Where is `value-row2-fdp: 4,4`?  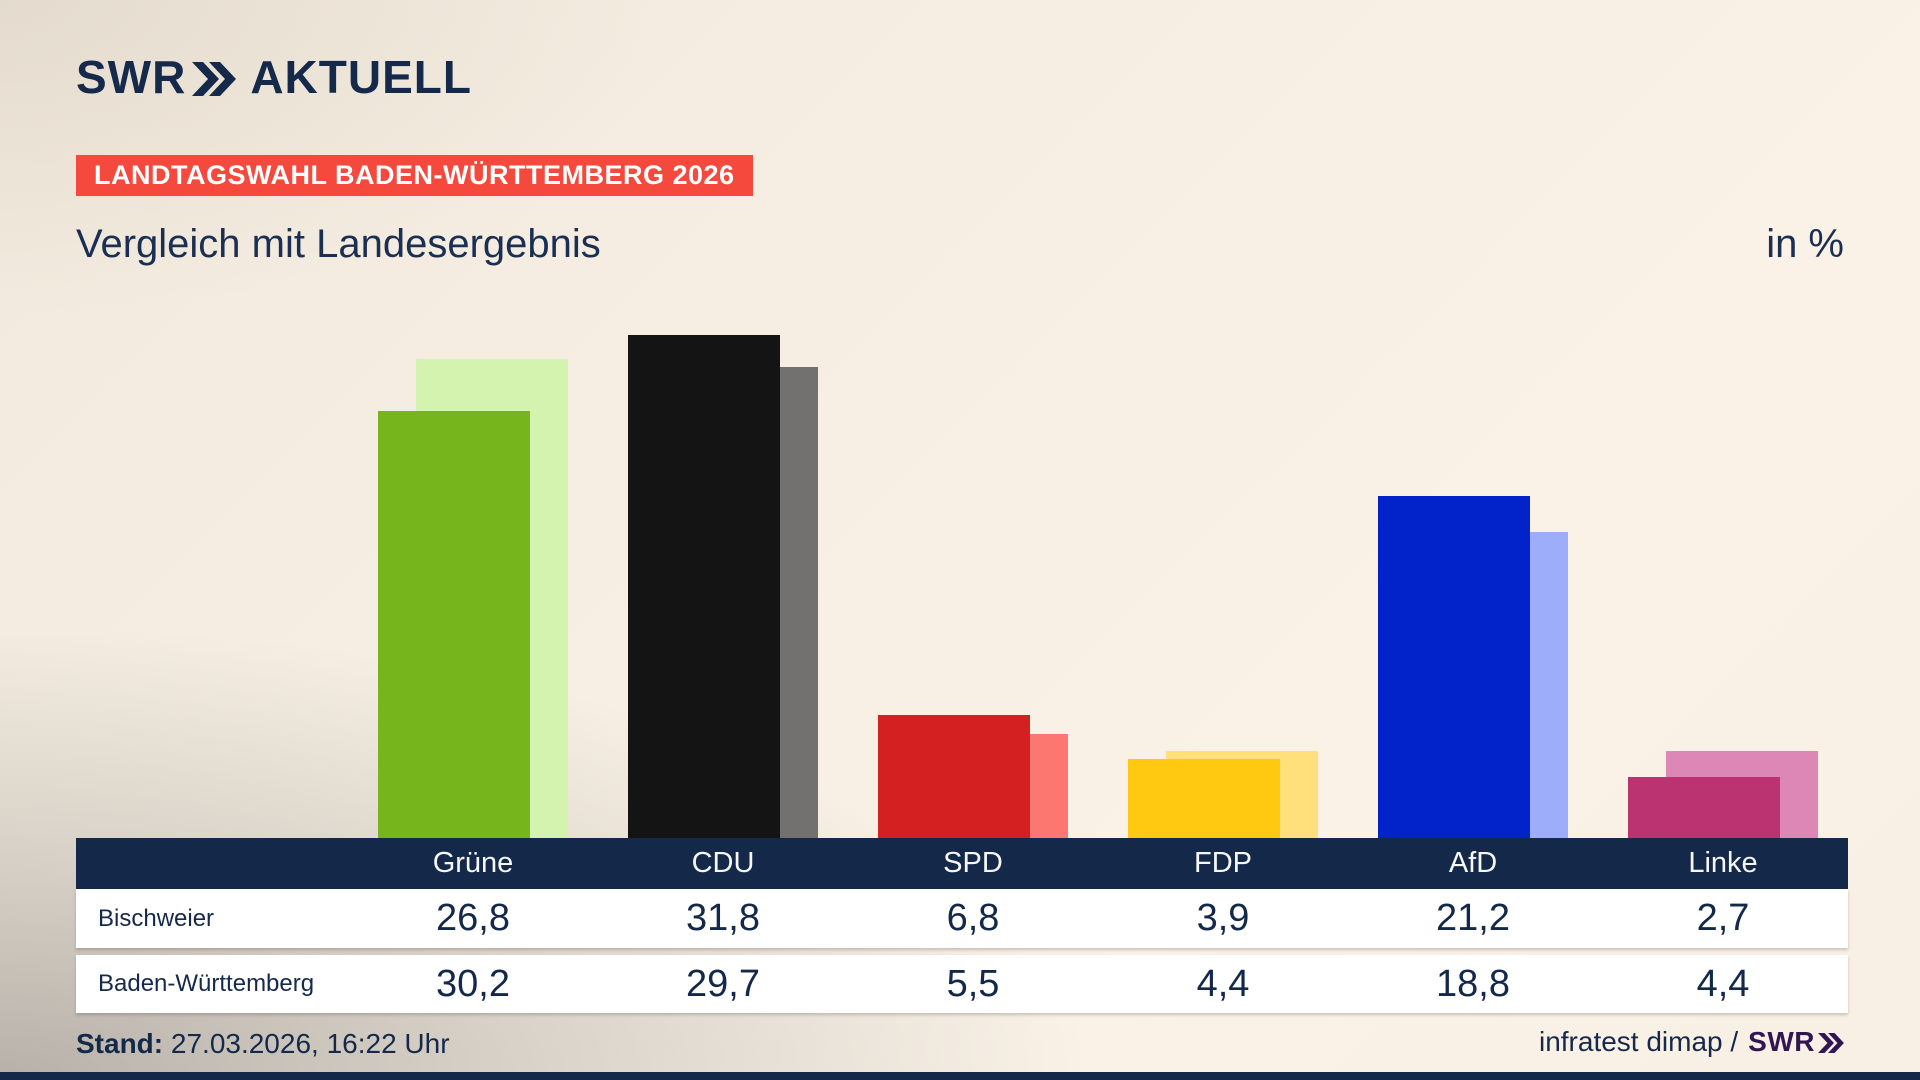
value-row2-fdp: 4,4 is located at coordinates (1223, 983).